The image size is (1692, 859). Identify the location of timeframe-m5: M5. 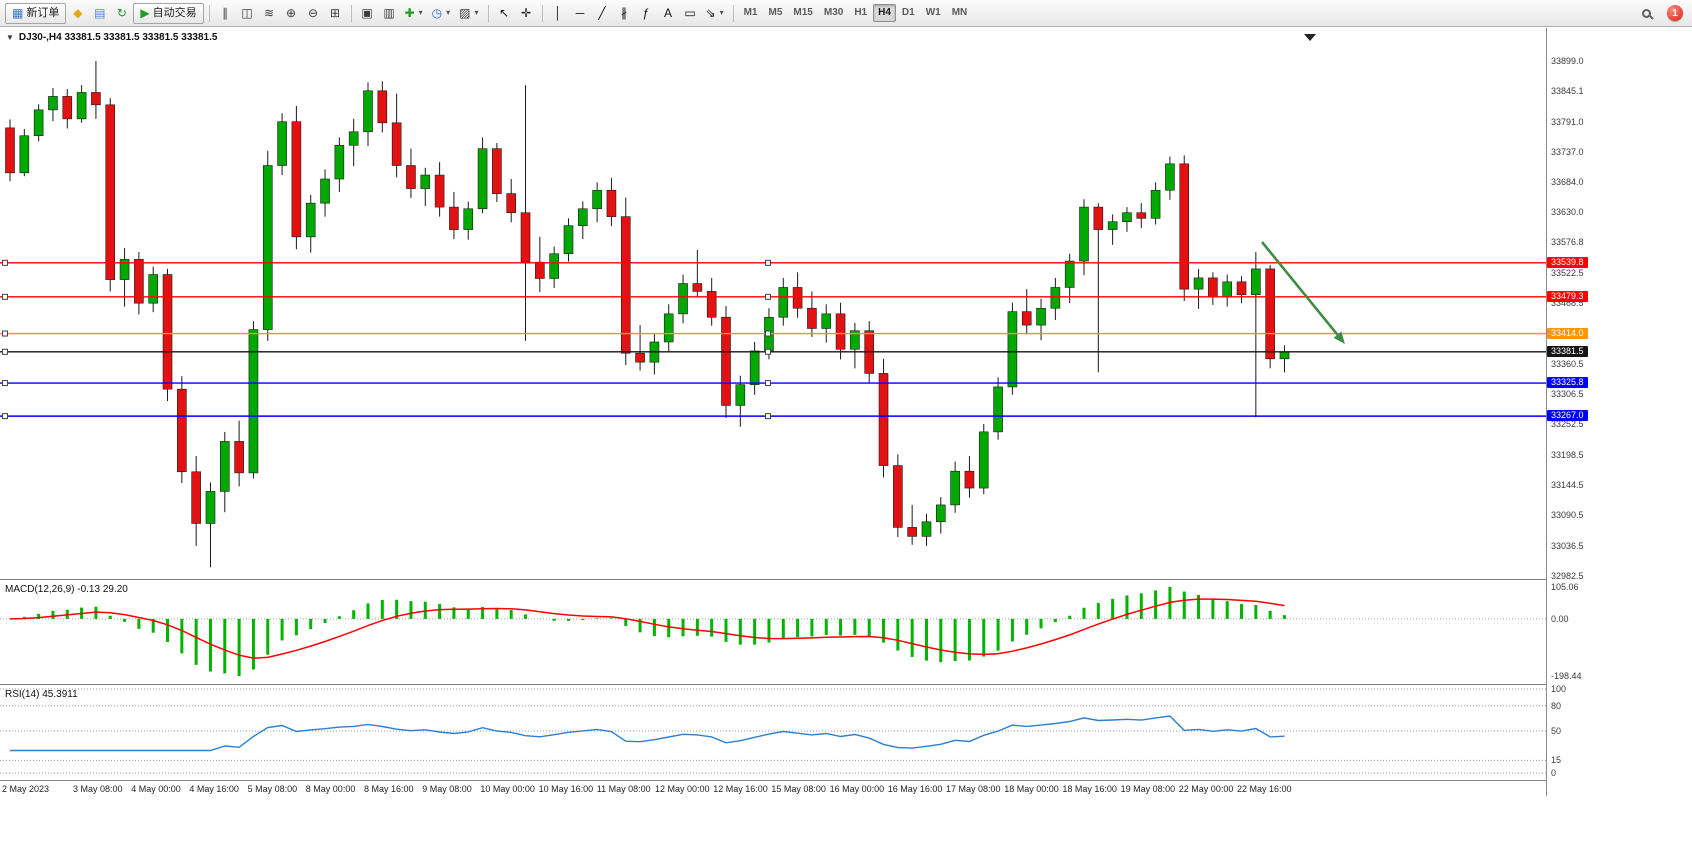
(775, 12).